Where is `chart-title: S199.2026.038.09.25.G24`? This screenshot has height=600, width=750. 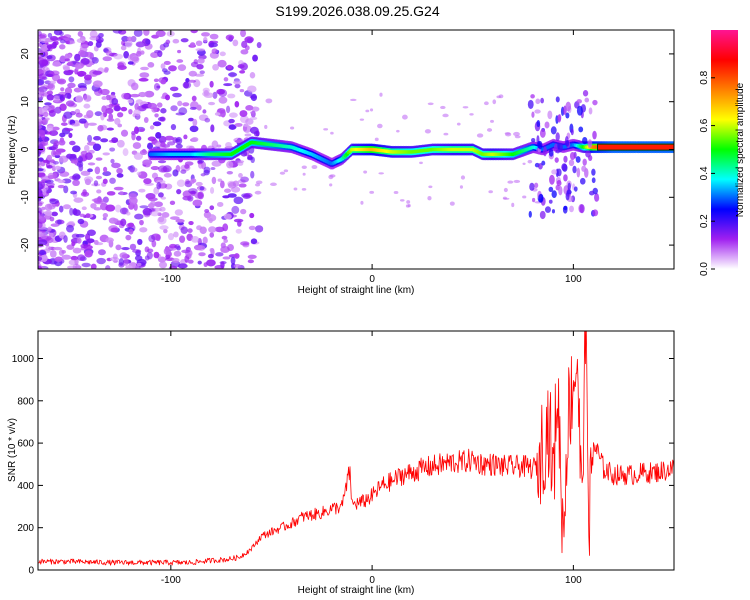 chart-title: S199.2026.038.09.25.G24 is located at coordinates (357, 11).